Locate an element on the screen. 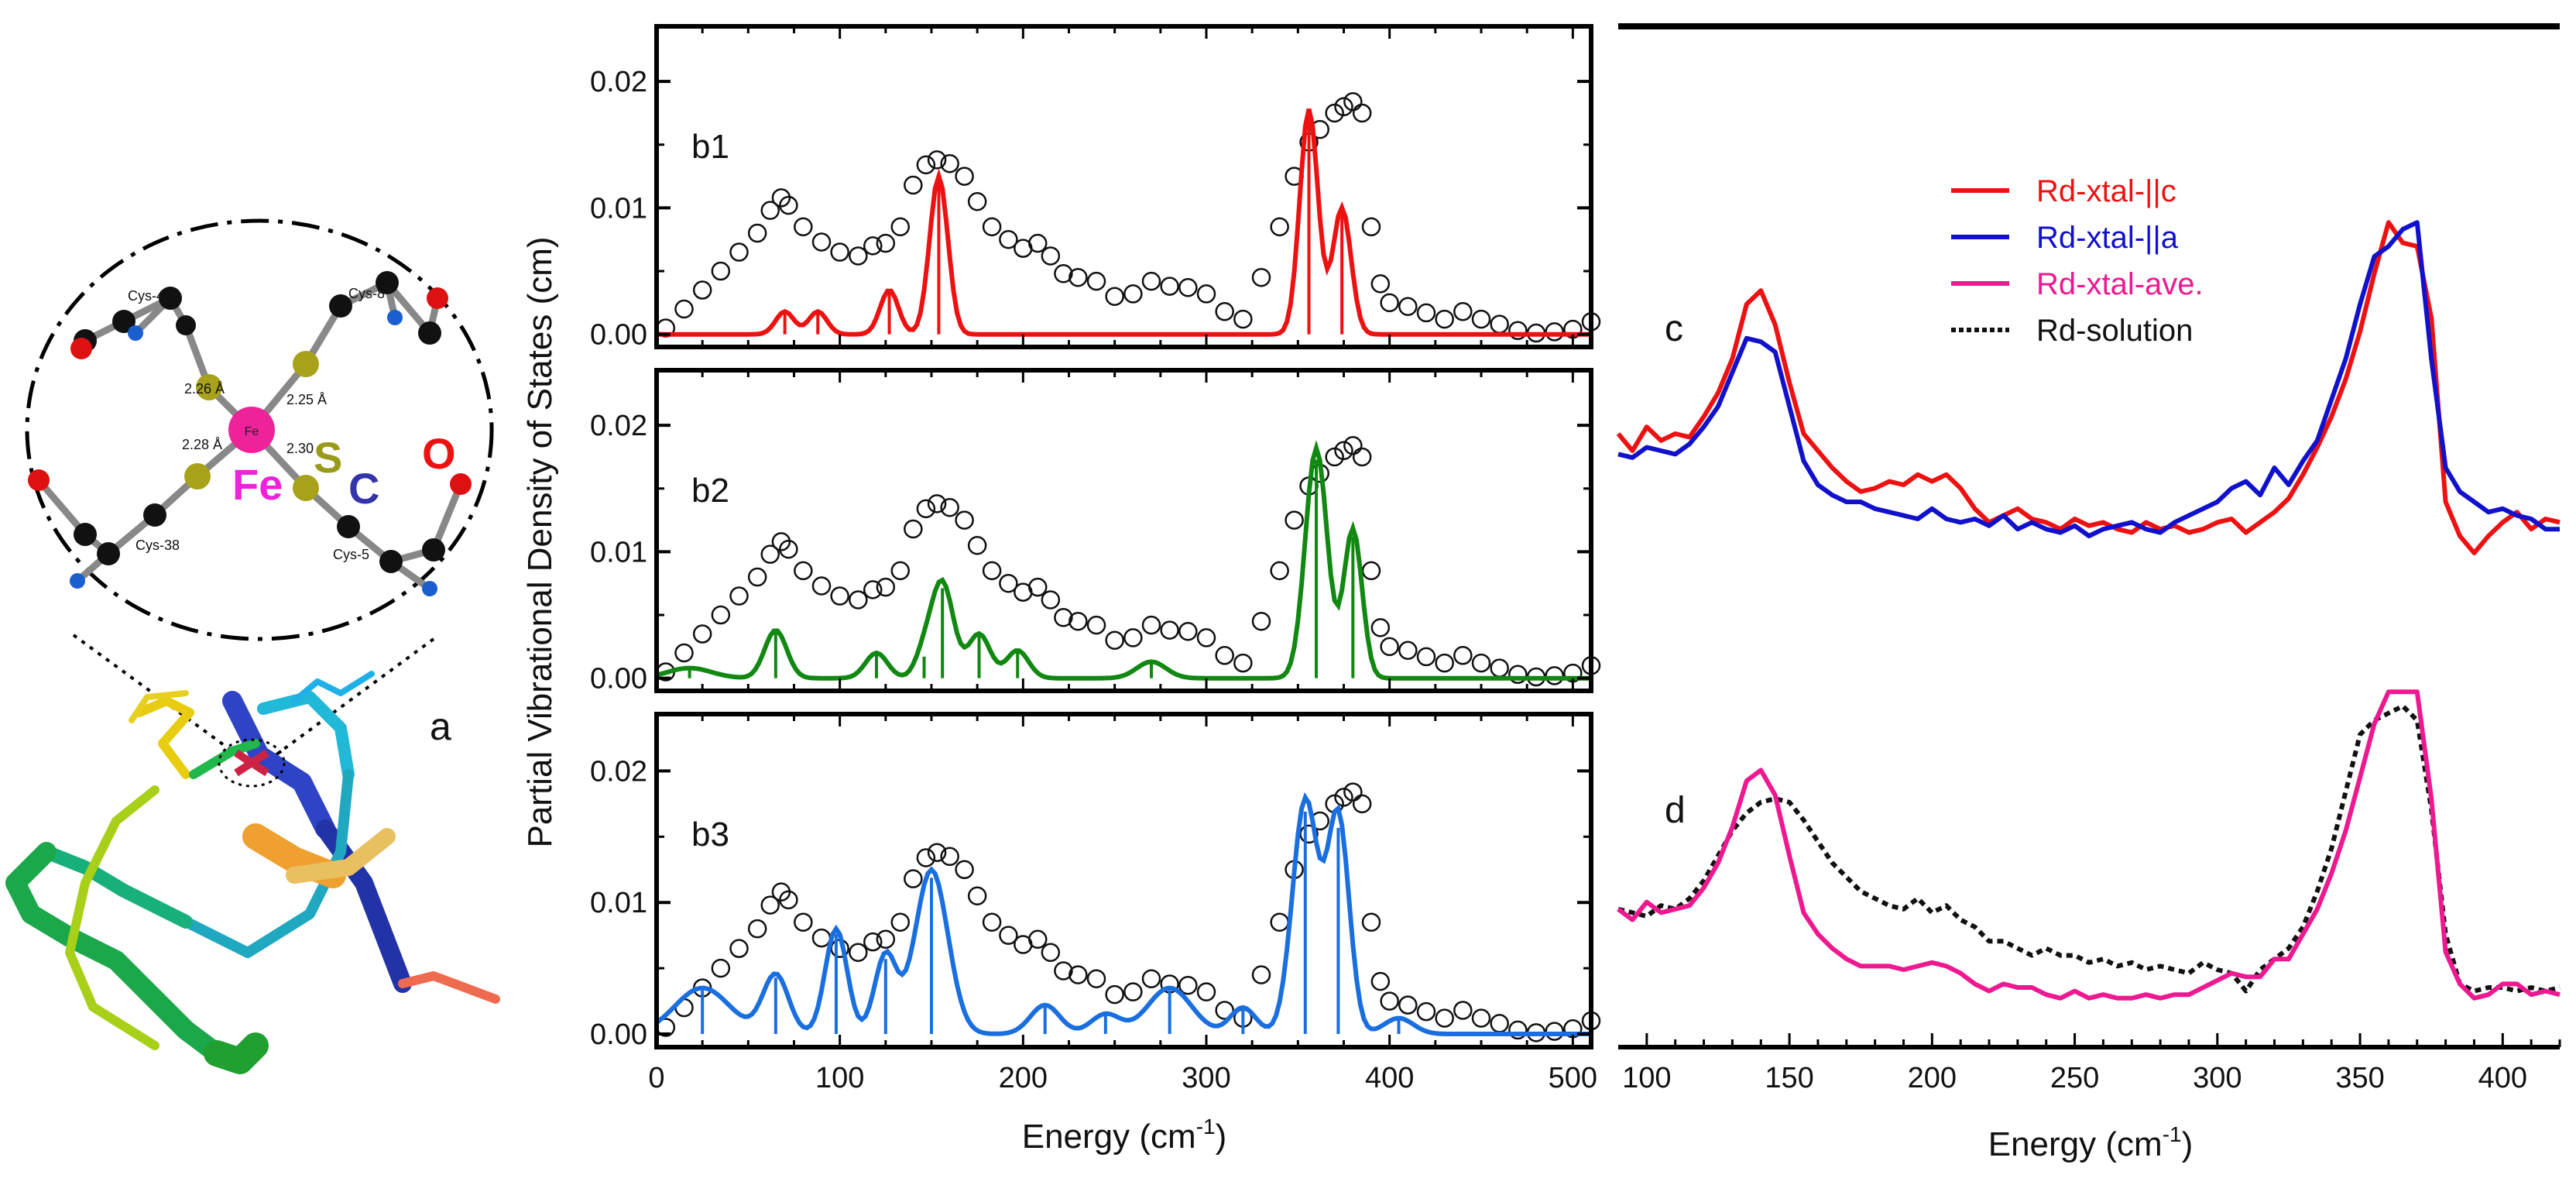 This screenshot has width=2576, height=1185. xtick-label-right-2: 200 is located at coordinates (1932, 1078).